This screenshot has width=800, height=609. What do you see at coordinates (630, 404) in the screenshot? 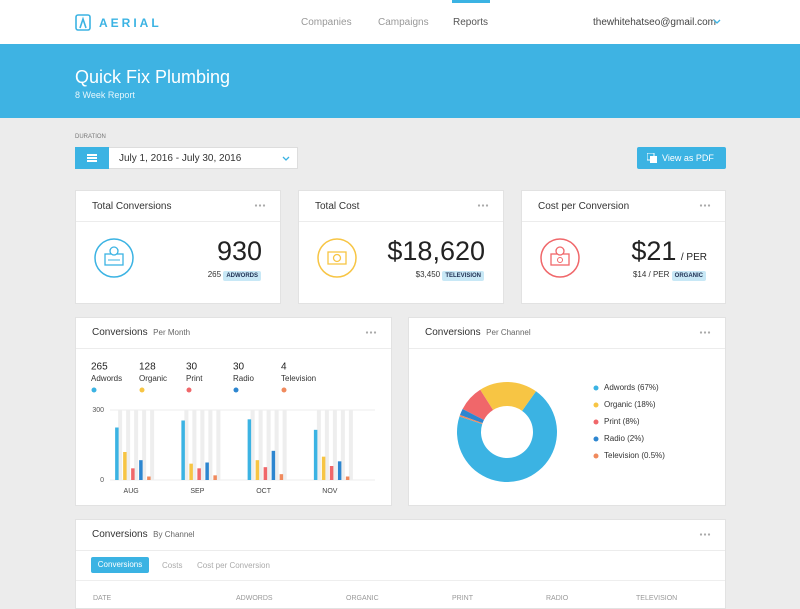
I see `legend-label: Organic (18%)` at bounding box center [630, 404].